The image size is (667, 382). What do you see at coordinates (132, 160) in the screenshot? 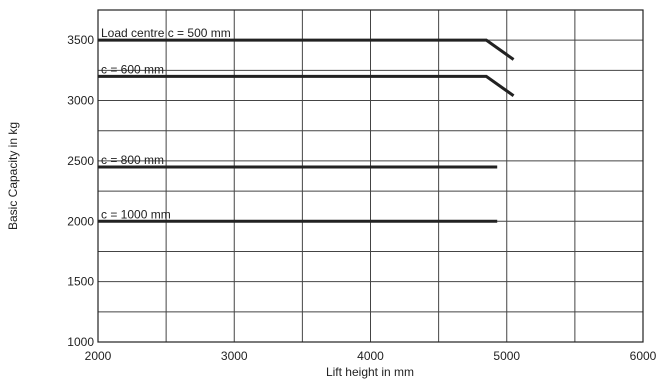
I see `series-label: c = 800 mm` at bounding box center [132, 160].